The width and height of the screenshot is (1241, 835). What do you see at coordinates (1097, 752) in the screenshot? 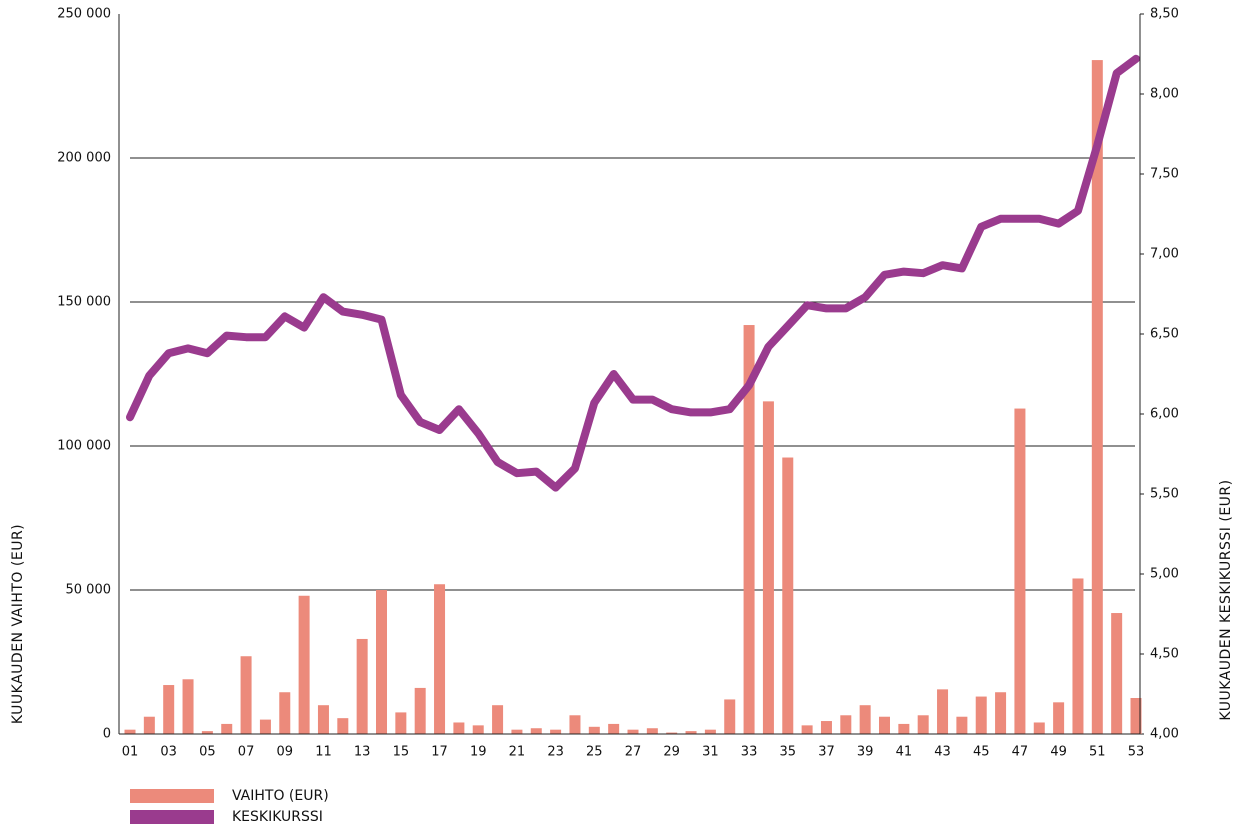
I see `x-tick-label: 51` at bounding box center [1097, 752].